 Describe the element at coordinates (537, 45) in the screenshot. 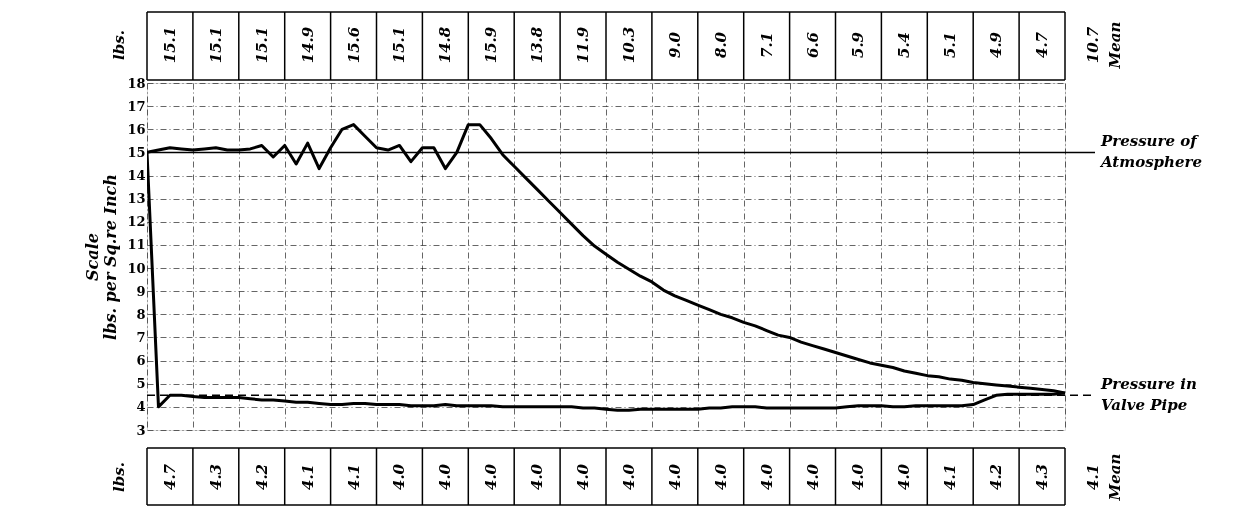

I see `text: 13.8` at that location.